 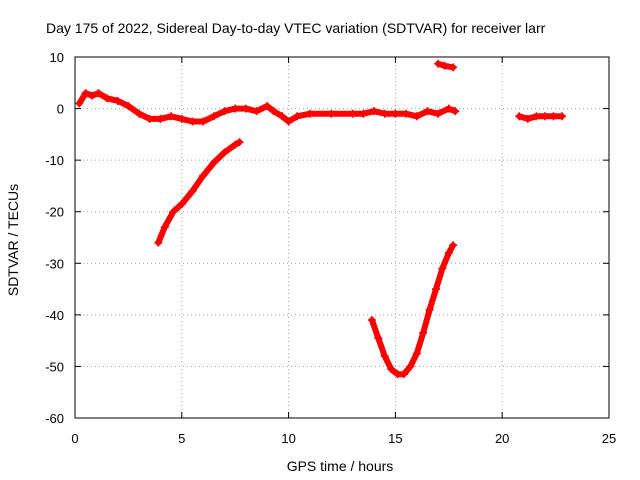 I want to click on y-tick-label: -40, so click(x=54, y=315).